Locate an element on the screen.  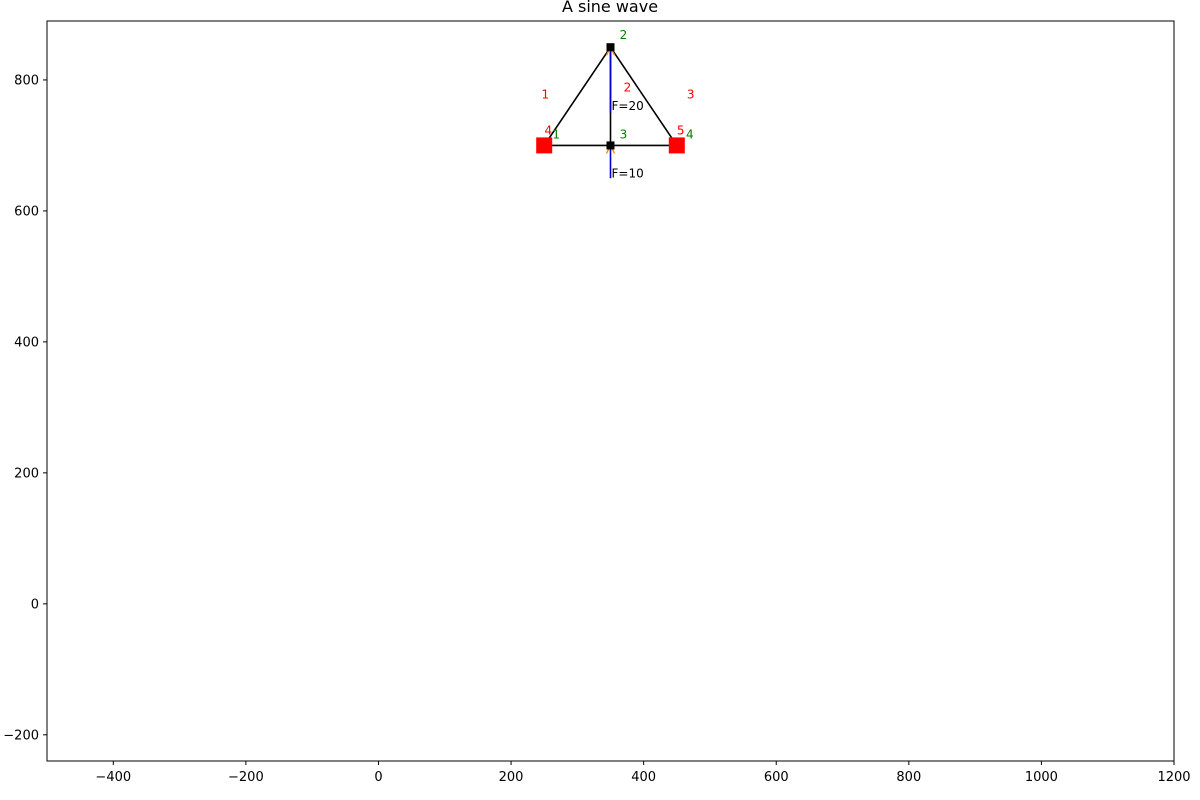
y-tick-label: 200 is located at coordinates (26, 473).